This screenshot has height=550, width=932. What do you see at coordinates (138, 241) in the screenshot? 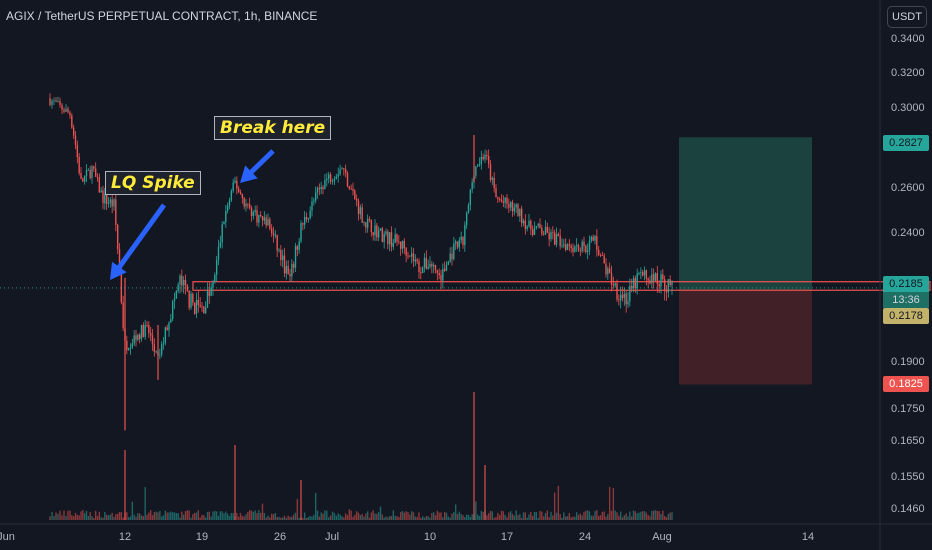
I see `lq-spike-arrow` at bounding box center [138, 241].